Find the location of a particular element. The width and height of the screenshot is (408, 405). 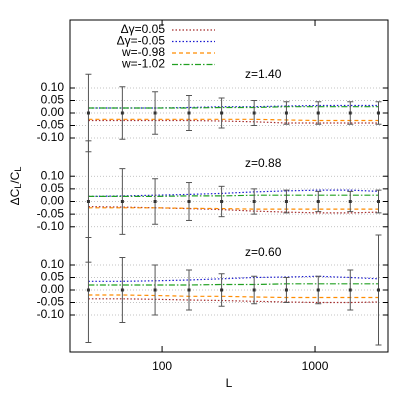

annotation: z=0.60 is located at coordinates (263, 252).